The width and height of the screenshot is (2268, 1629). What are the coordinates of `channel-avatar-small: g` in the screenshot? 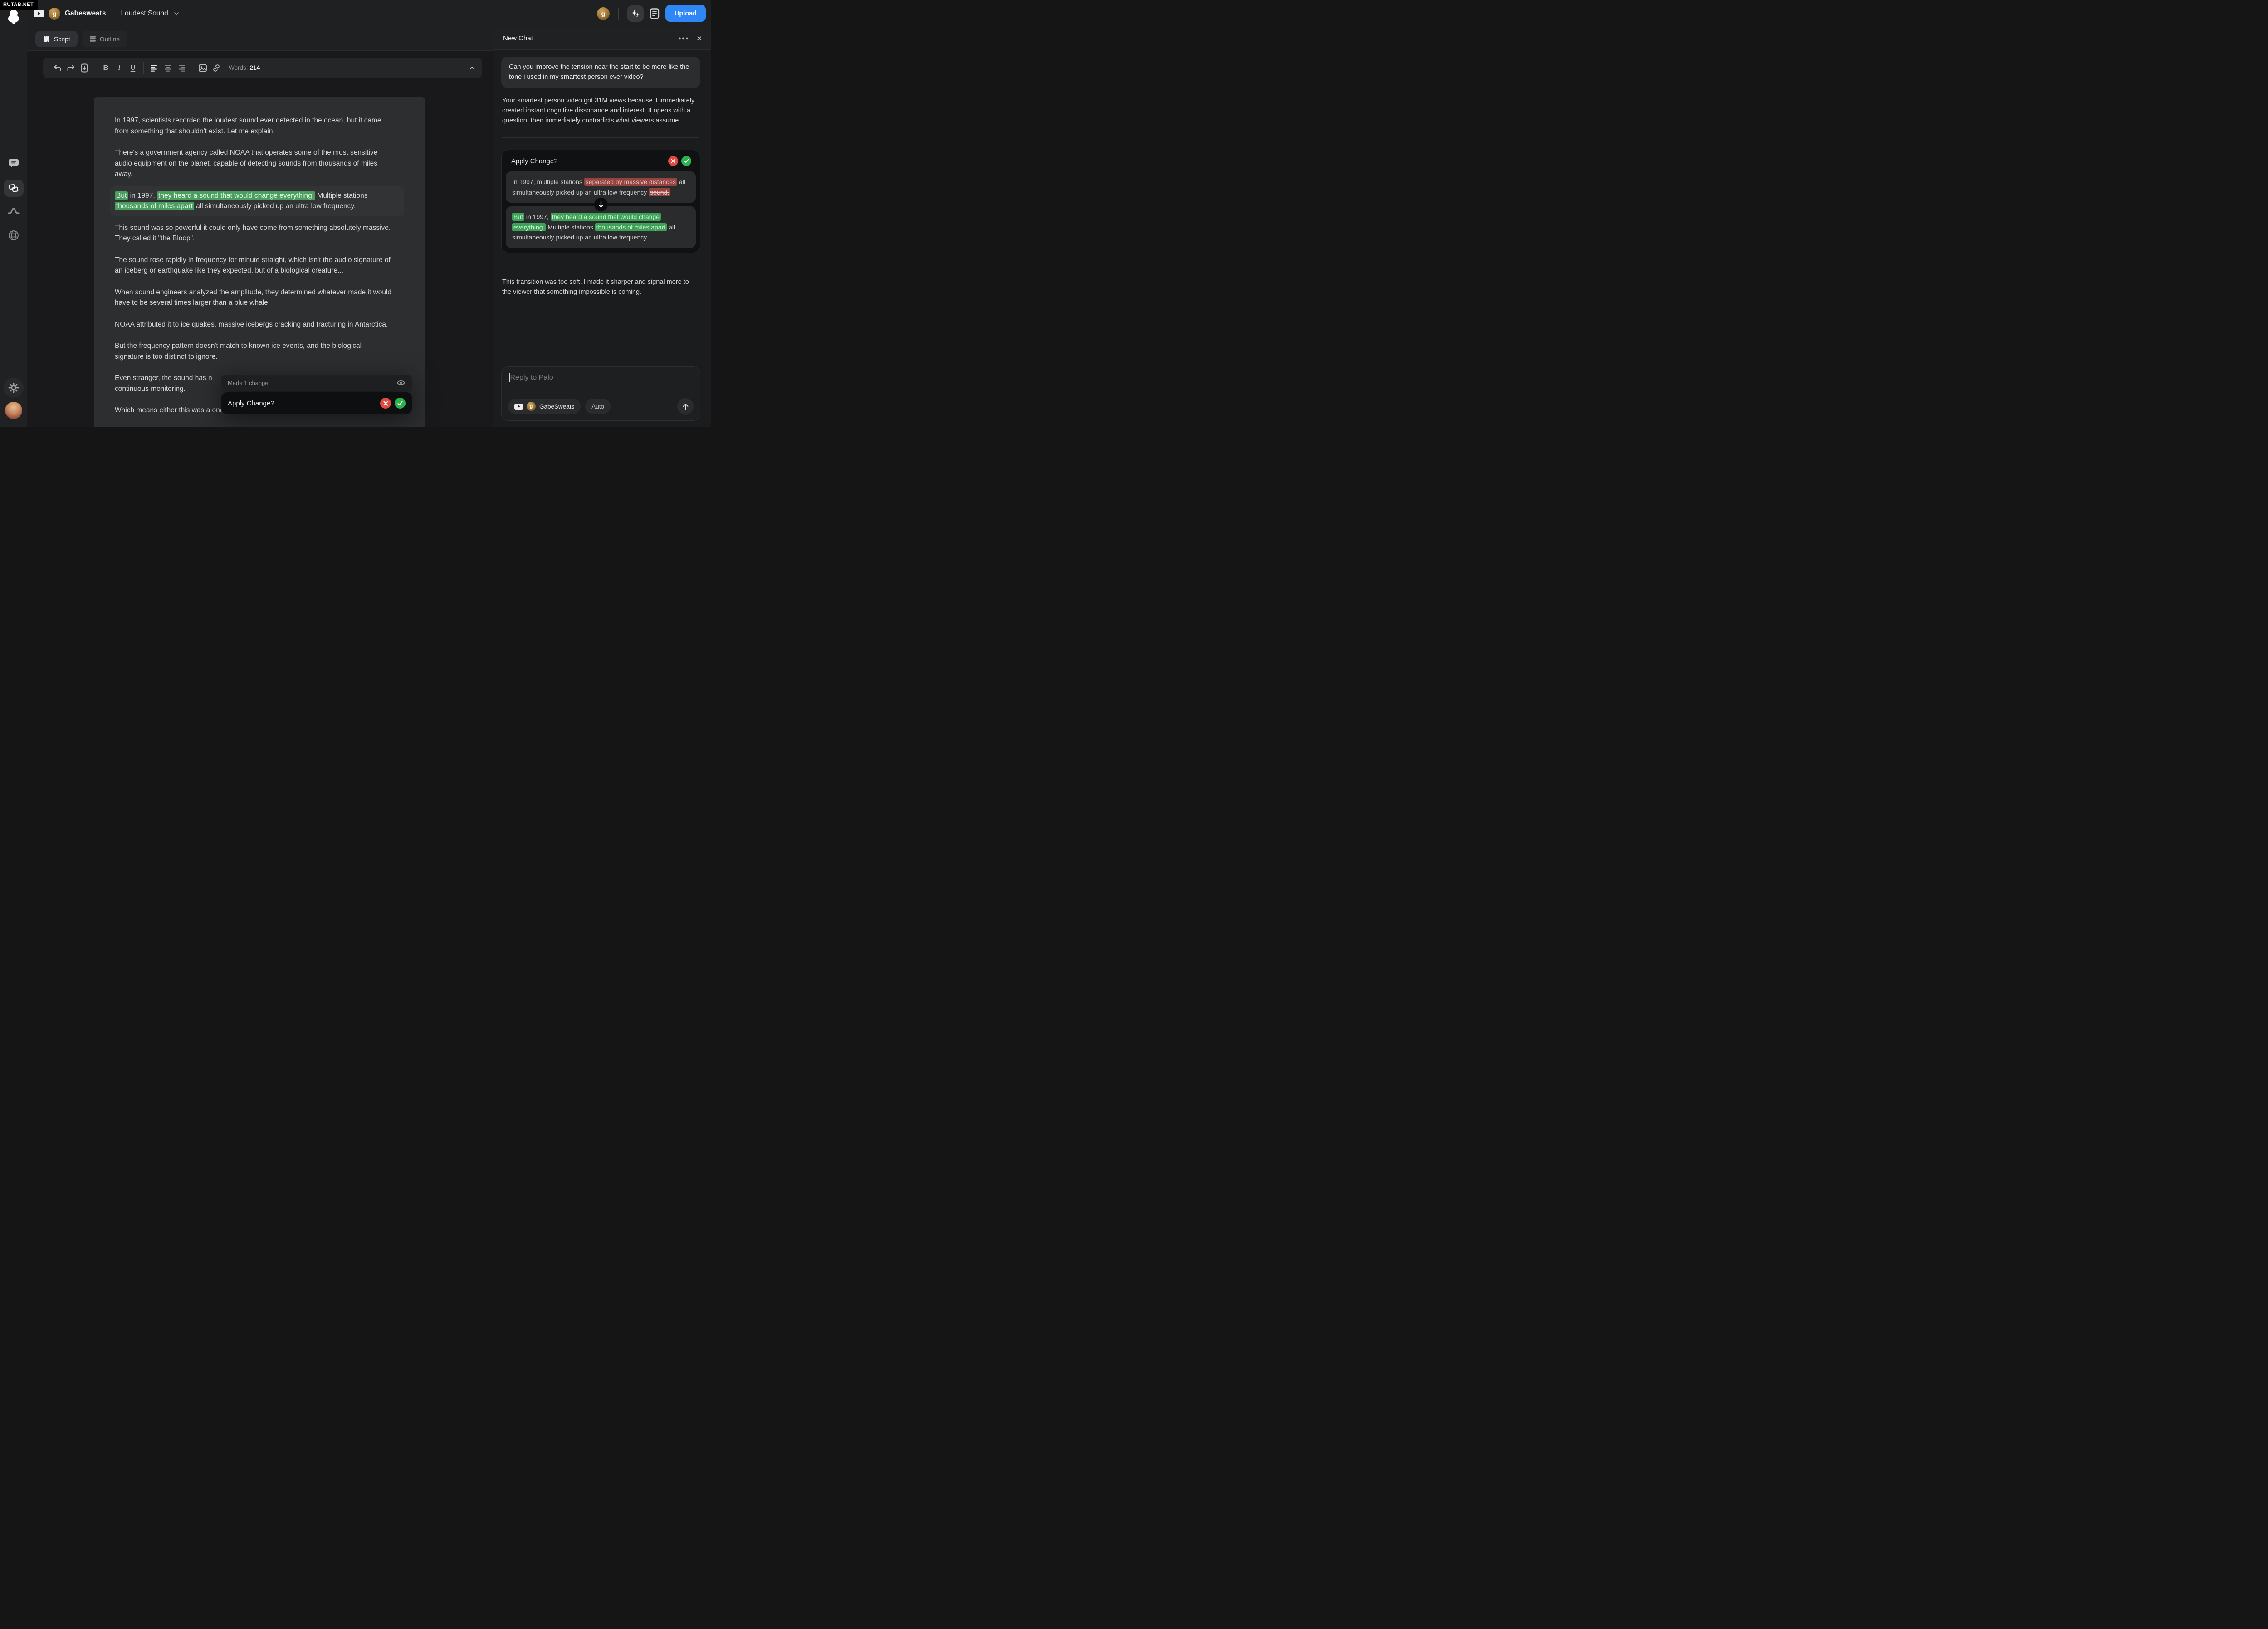 It's located at (531, 406).